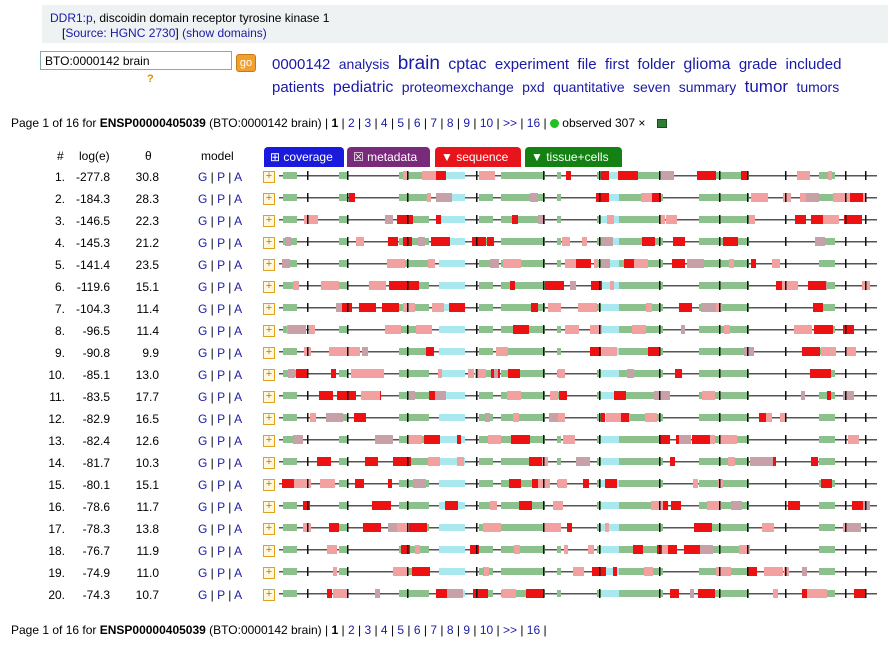 This screenshot has height=646, width=889. What do you see at coordinates (434, 630) in the screenshot?
I see `pager-page-link: 7` at bounding box center [434, 630].